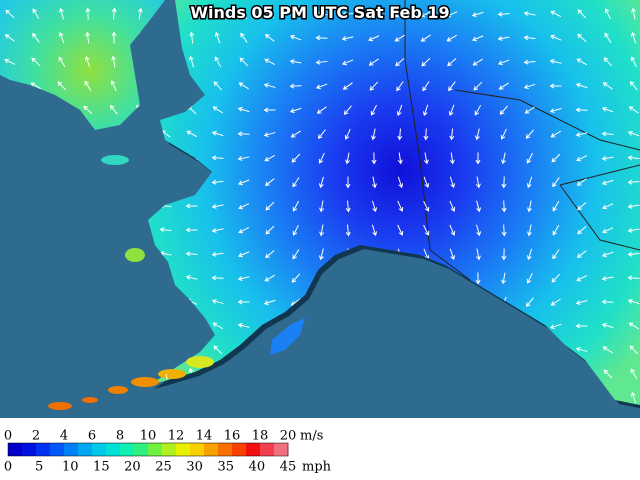  I want to click on kodiak-island, so click(287, 336).